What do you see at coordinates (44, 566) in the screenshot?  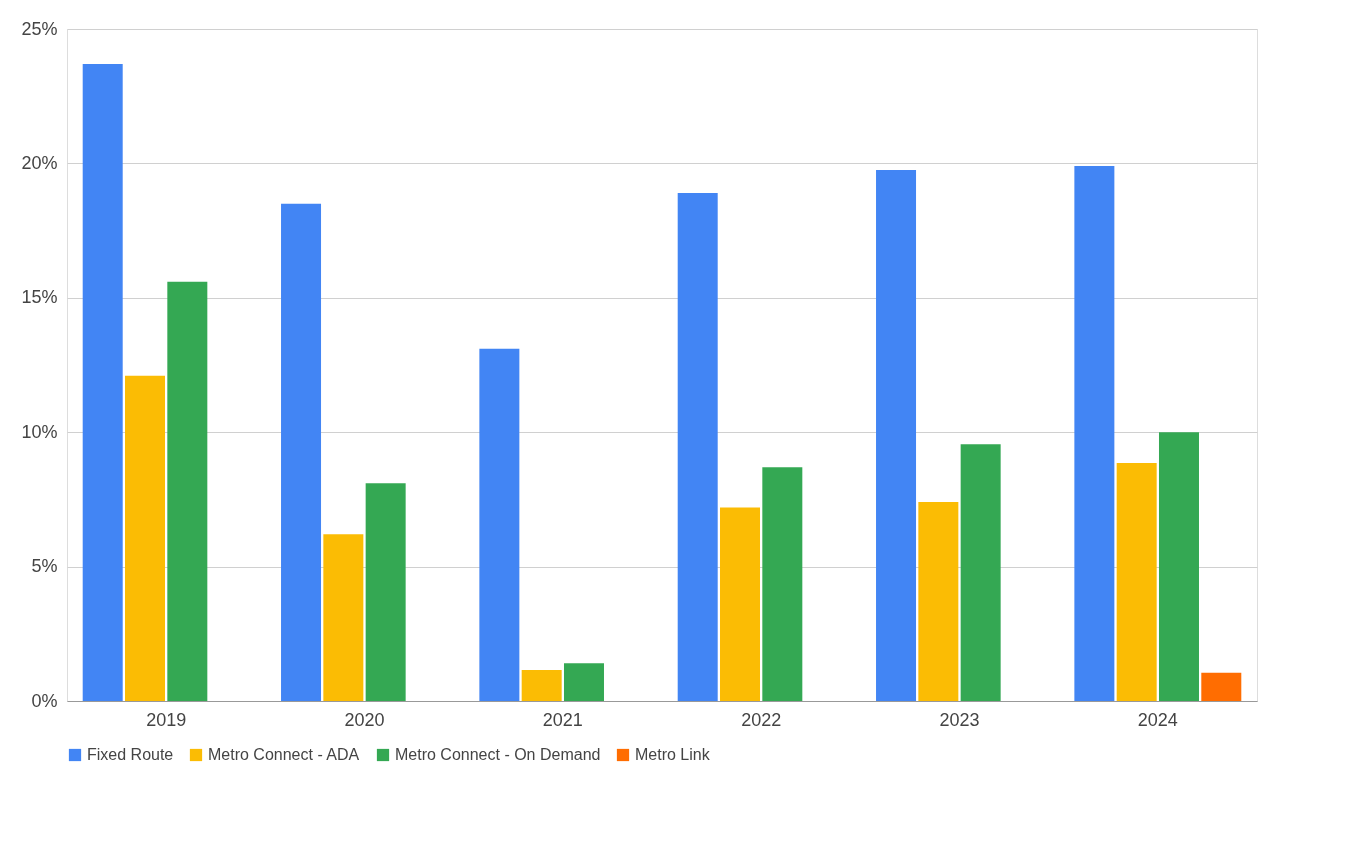 I see `y-tick-label: 5%` at bounding box center [44, 566].